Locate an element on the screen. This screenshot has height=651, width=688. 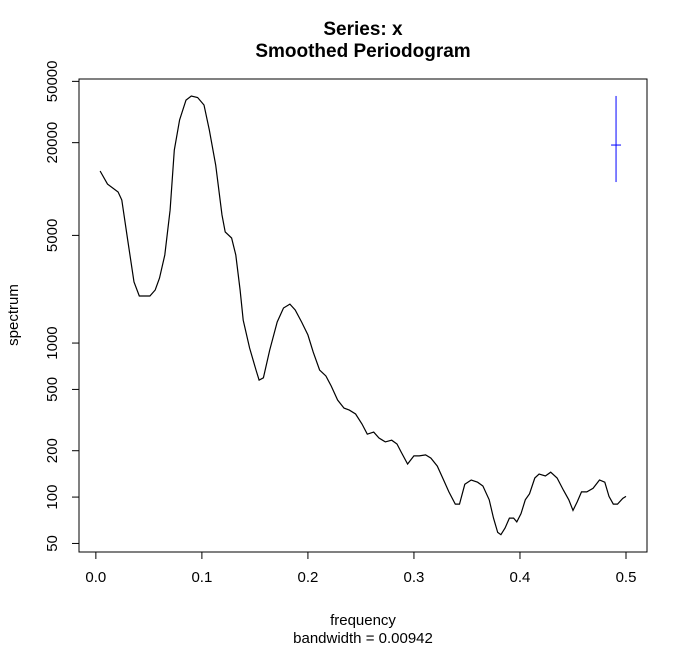
x-tick-label: 0.5 is located at coordinates (626, 577).